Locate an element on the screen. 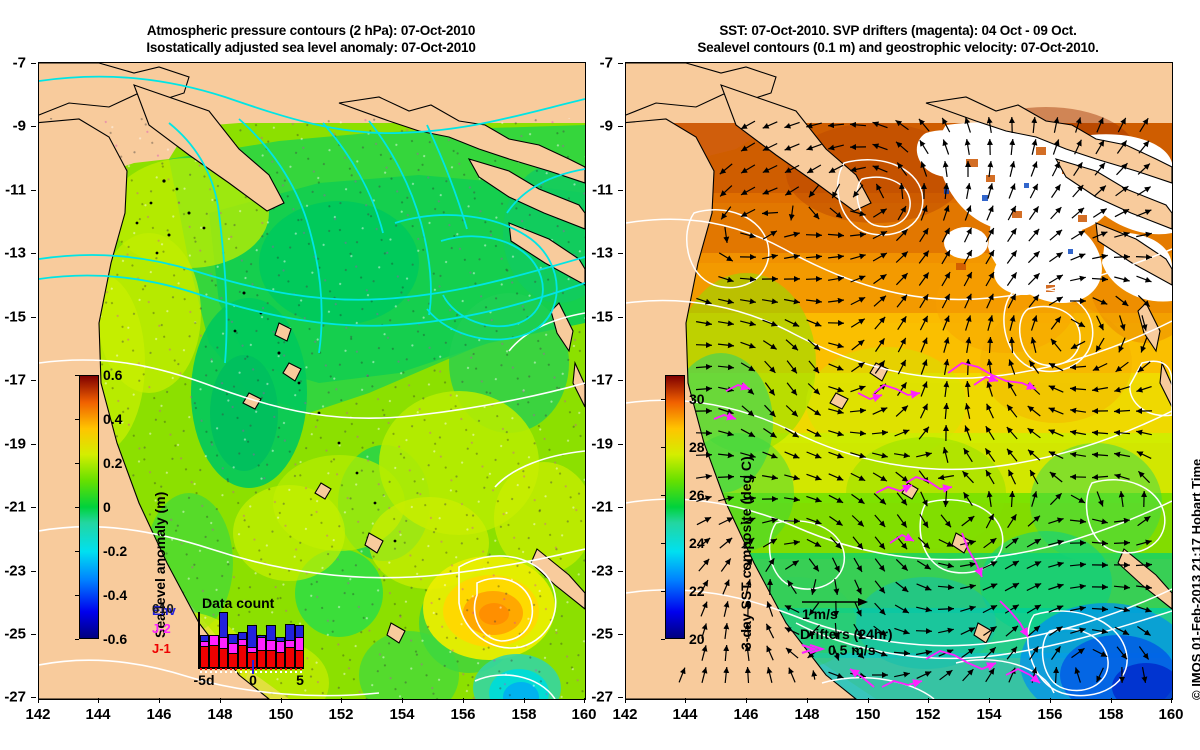 The image size is (1200, 750). cb-tick-label: 0.2 is located at coordinates (113, 463).